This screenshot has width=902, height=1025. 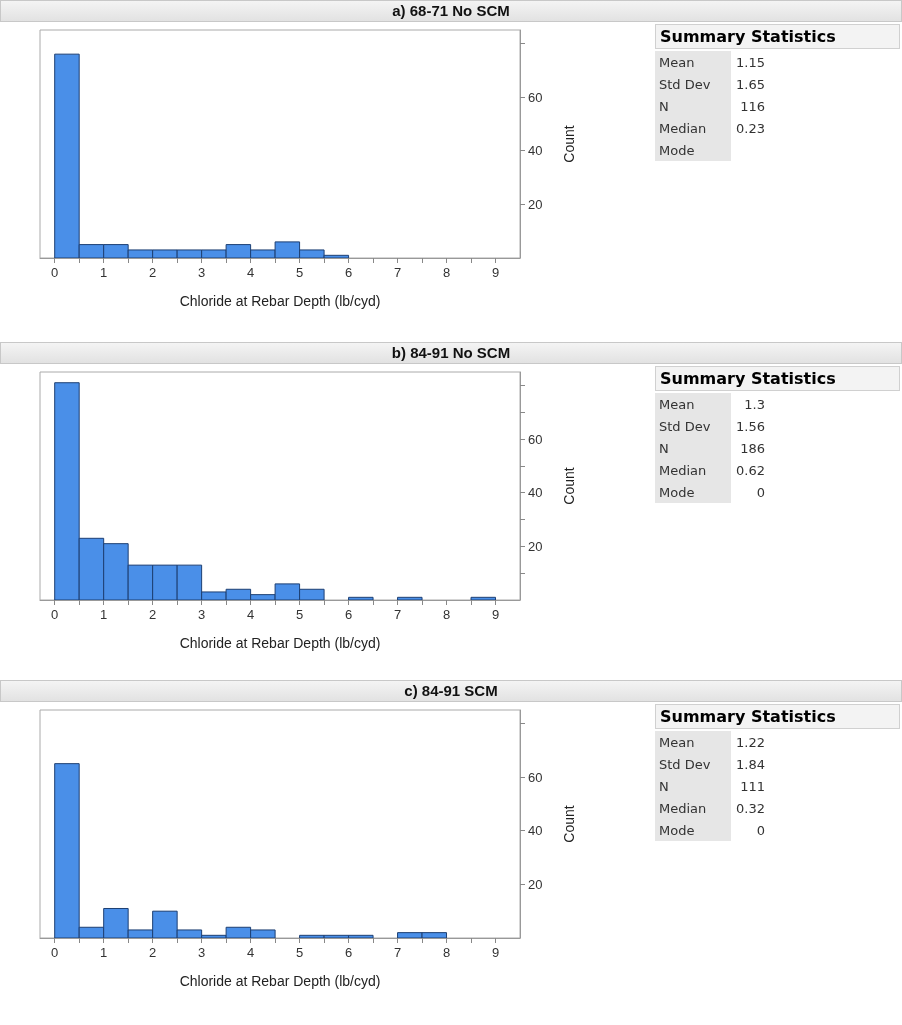 I want to click on chart-title: c) 84-91 SCM, so click(x=451, y=691).